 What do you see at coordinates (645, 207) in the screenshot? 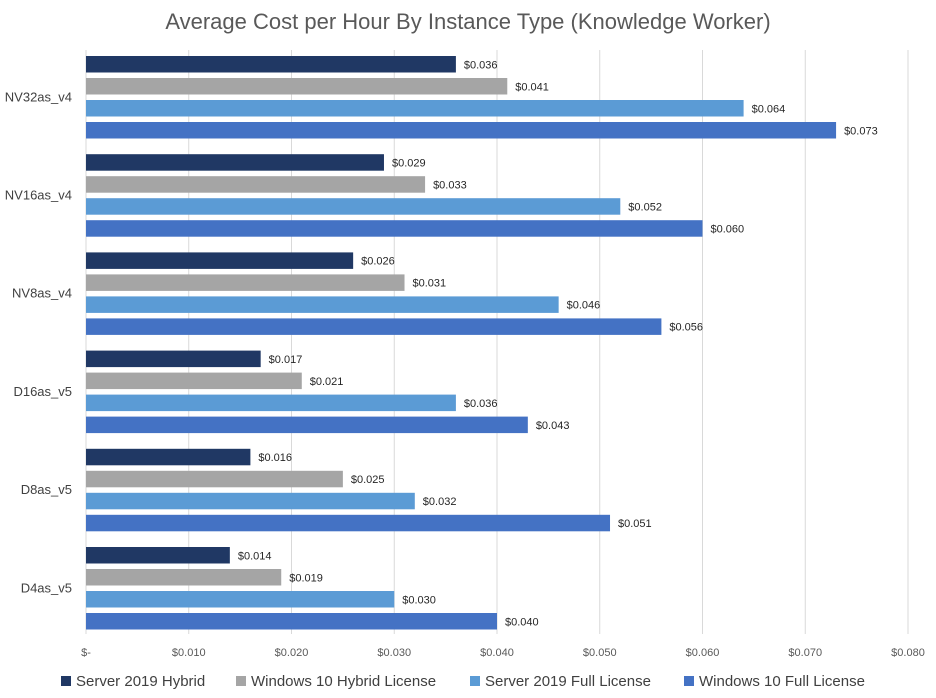
I see `data-label: $0.052` at bounding box center [645, 207].